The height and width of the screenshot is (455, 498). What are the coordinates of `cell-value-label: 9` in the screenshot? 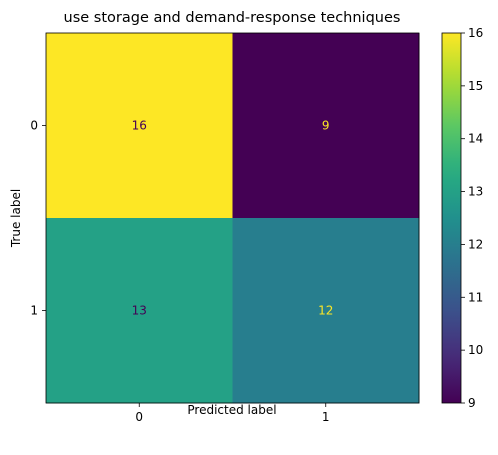 It's located at (326, 126).